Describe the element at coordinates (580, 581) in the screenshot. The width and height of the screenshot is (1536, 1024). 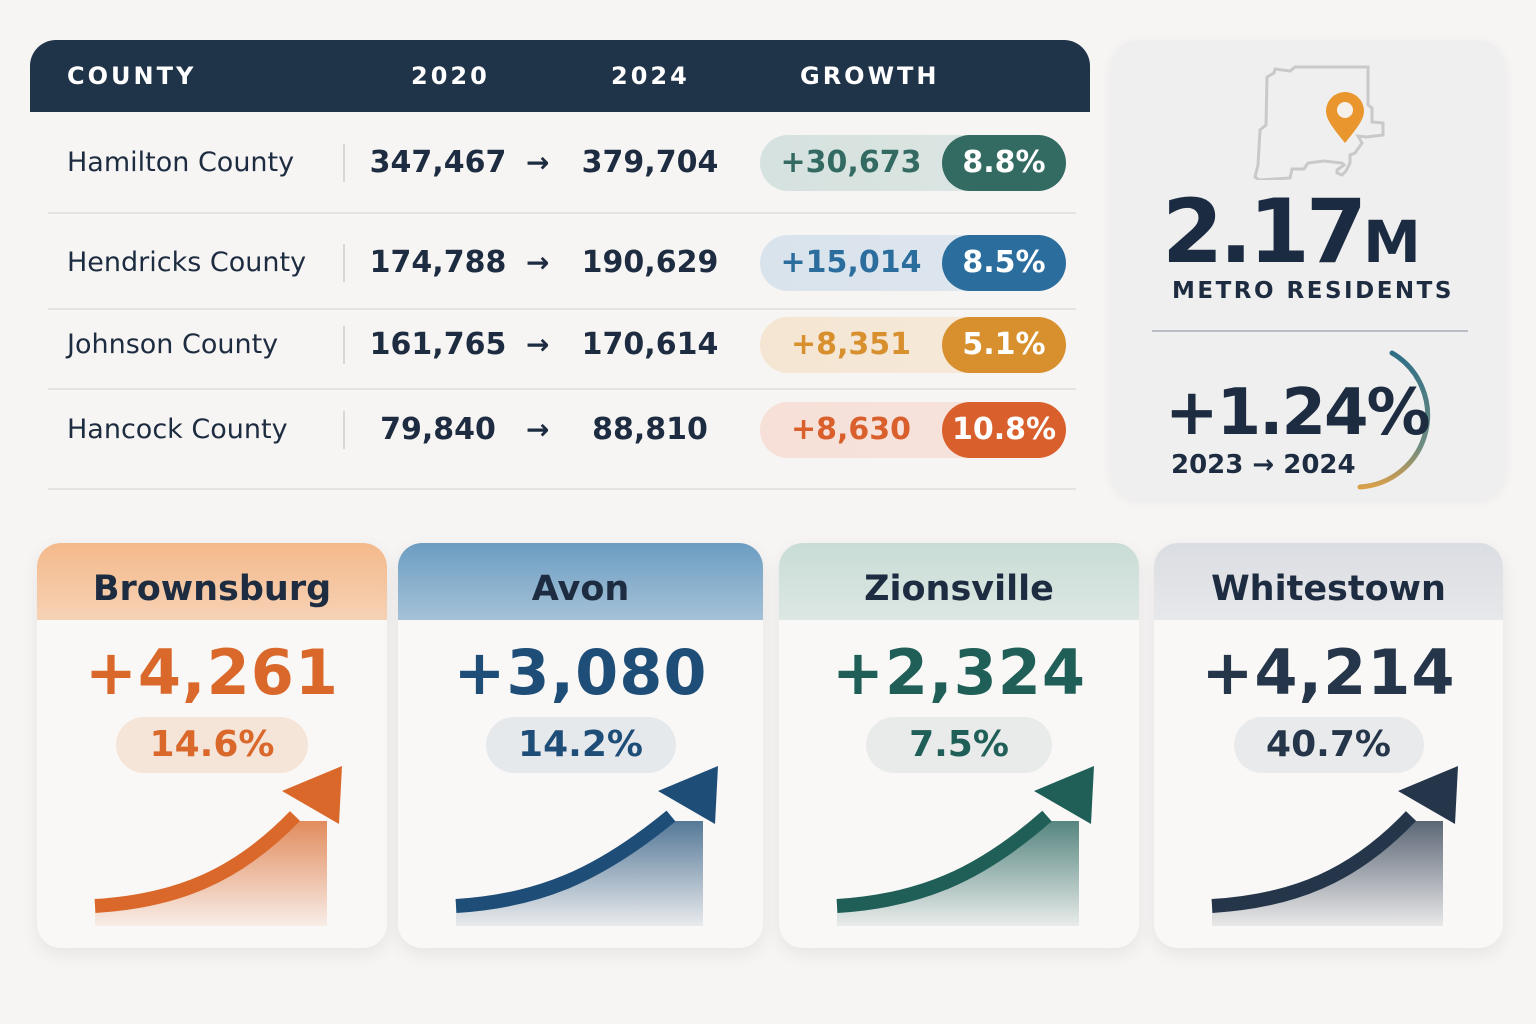
I see `town-name: Avon` at that location.